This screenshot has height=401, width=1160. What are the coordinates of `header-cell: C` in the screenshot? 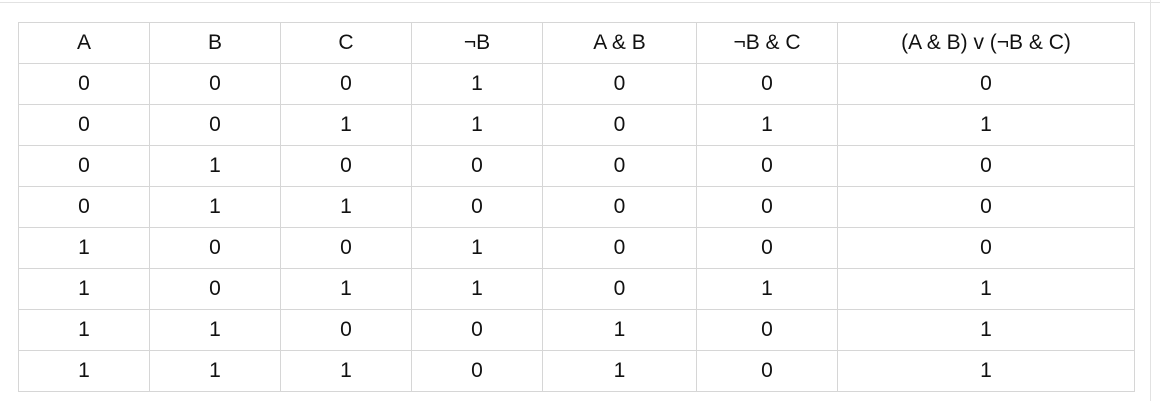 It's located at (346, 43).